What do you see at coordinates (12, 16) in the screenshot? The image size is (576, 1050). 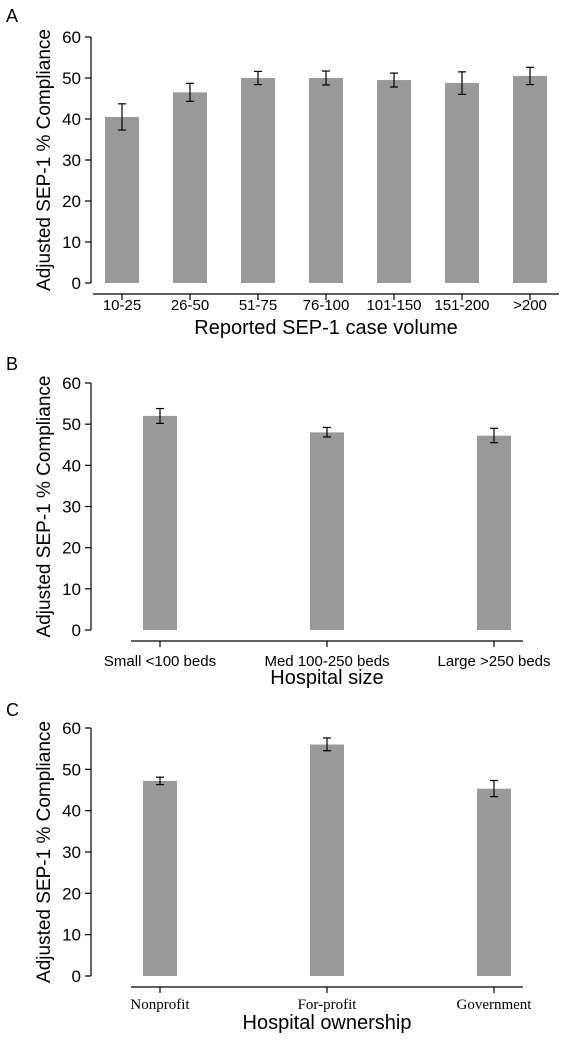 I see `panel-letter-a: A` at bounding box center [12, 16].